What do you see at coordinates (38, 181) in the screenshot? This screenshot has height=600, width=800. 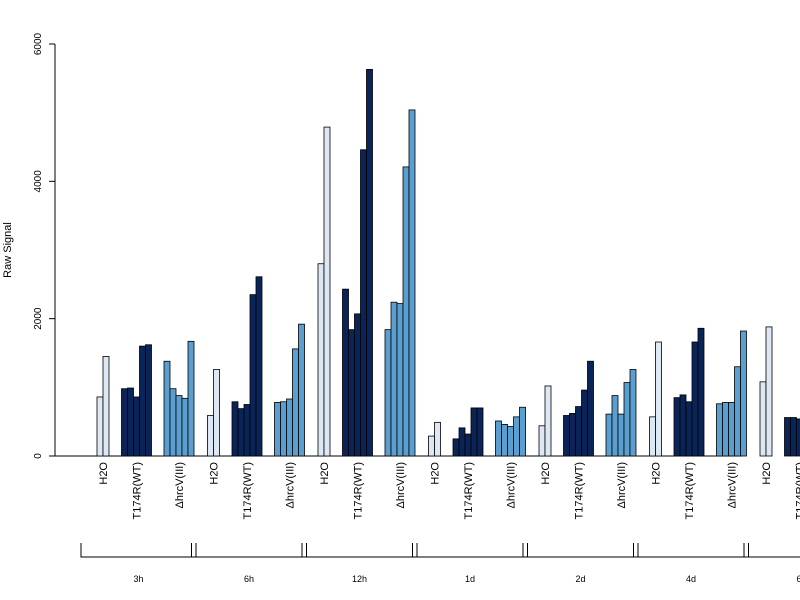 I see `y-tick-label: 4000` at bounding box center [38, 181].